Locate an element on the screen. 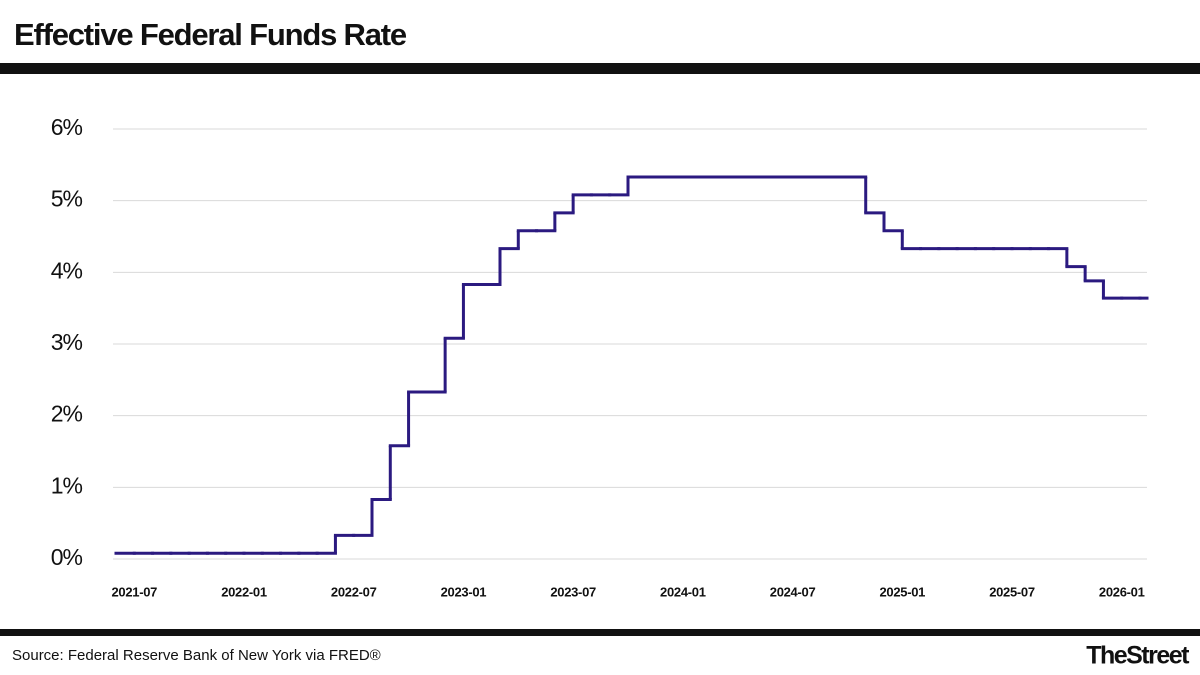 The image size is (1200, 675). x-tick-label: 2022-07 is located at coordinates (354, 591).